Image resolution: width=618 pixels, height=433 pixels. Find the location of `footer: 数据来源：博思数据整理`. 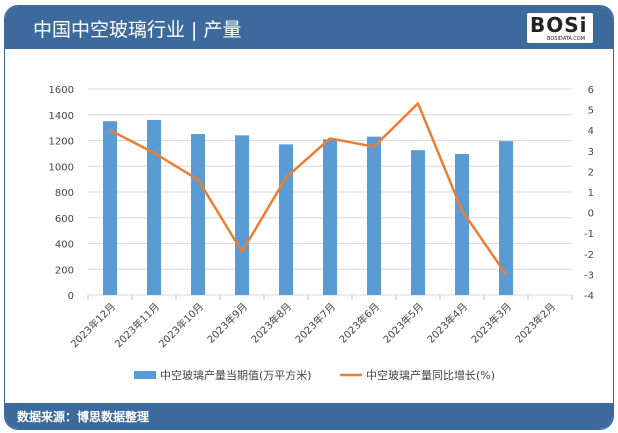

footer: 数据来源：博思数据整理 is located at coordinates (309, 416).